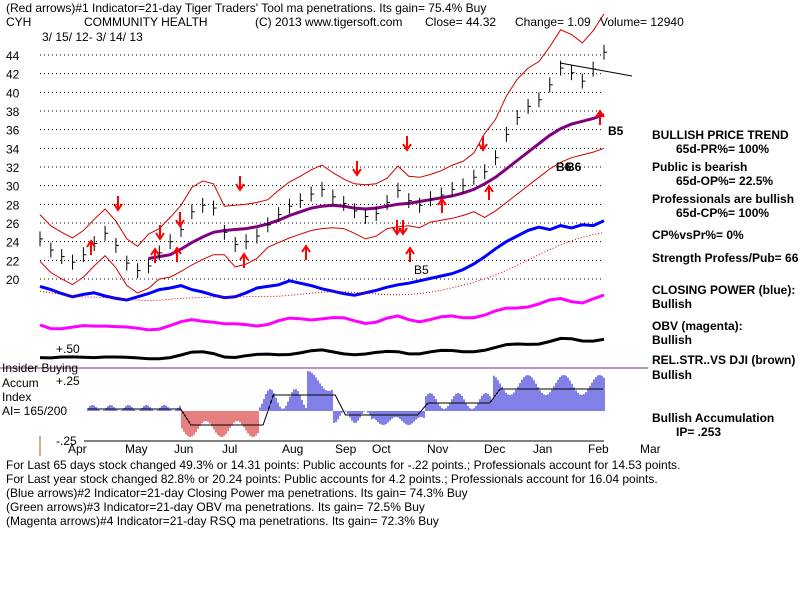  I want to click on y-tick-label: 26, so click(13, 224).